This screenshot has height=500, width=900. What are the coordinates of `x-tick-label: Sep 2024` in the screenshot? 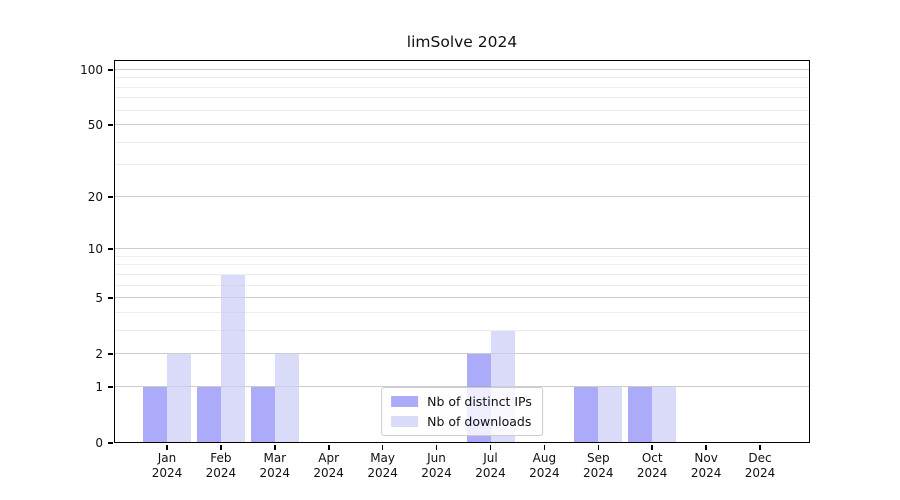 It's located at (598, 465).